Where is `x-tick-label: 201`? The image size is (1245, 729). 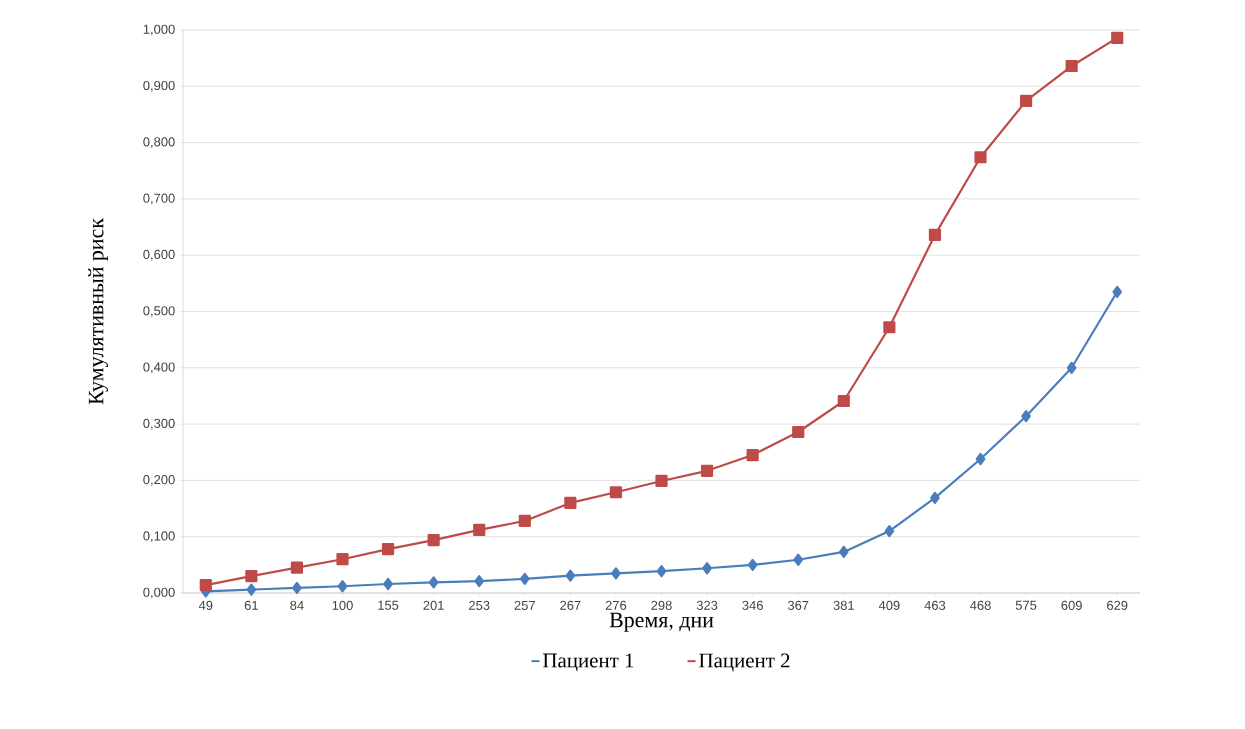 x-tick-label: 201 is located at coordinates (433, 605).